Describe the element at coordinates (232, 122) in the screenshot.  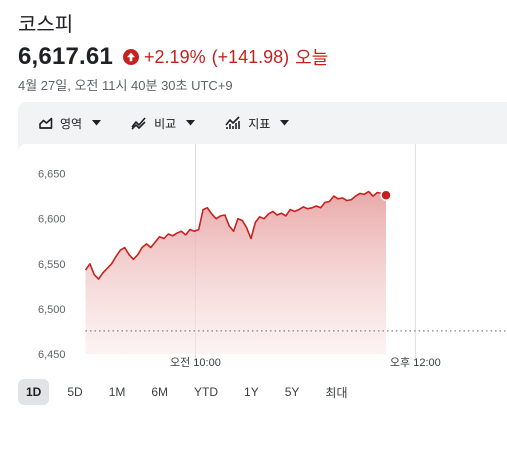
I see `indicators-icon` at that location.